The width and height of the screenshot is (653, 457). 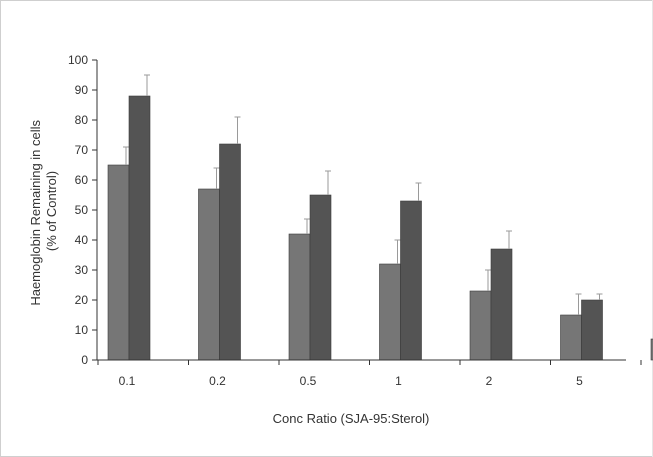 I want to click on x-tick-label: 2, so click(x=489, y=381).